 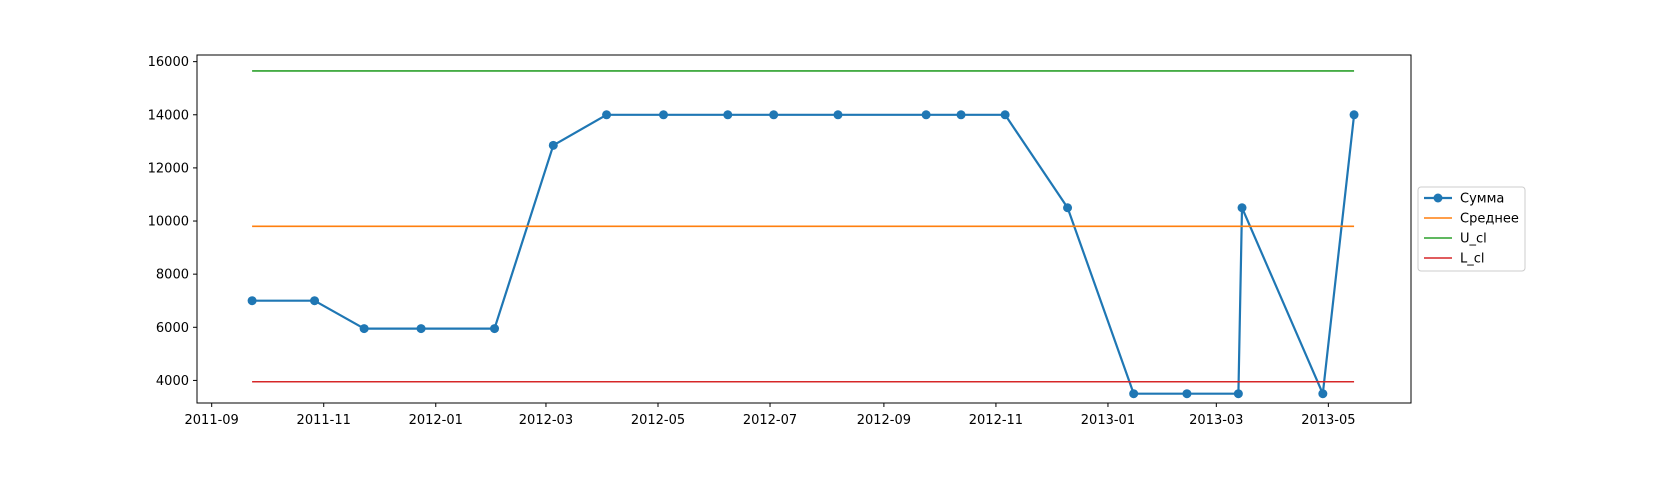 What do you see at coordinates (1473, 239) in the screenshot?
I see `legend-u-cl-label: U_cl` at bounding box center [1473, 239].